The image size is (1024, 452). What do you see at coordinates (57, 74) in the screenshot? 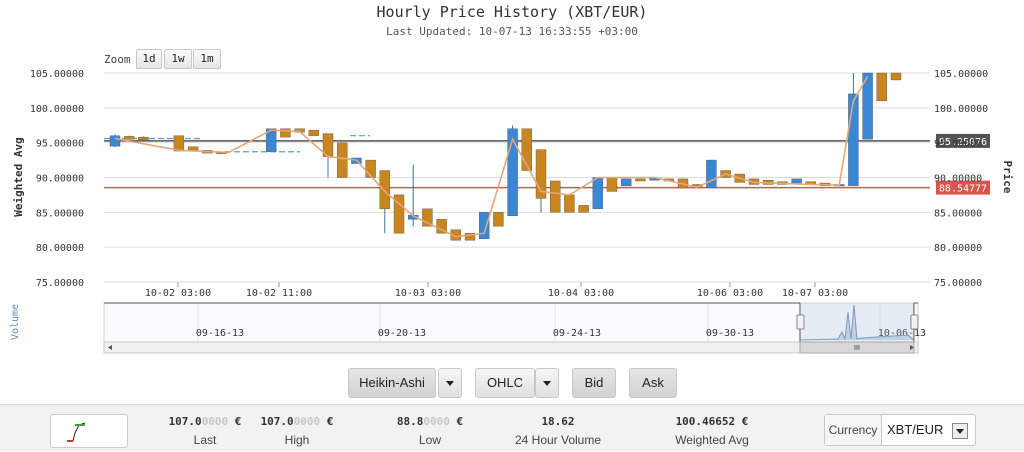
I see `y-tick-label-left: 105.00000` at bounding box center [57, 74].